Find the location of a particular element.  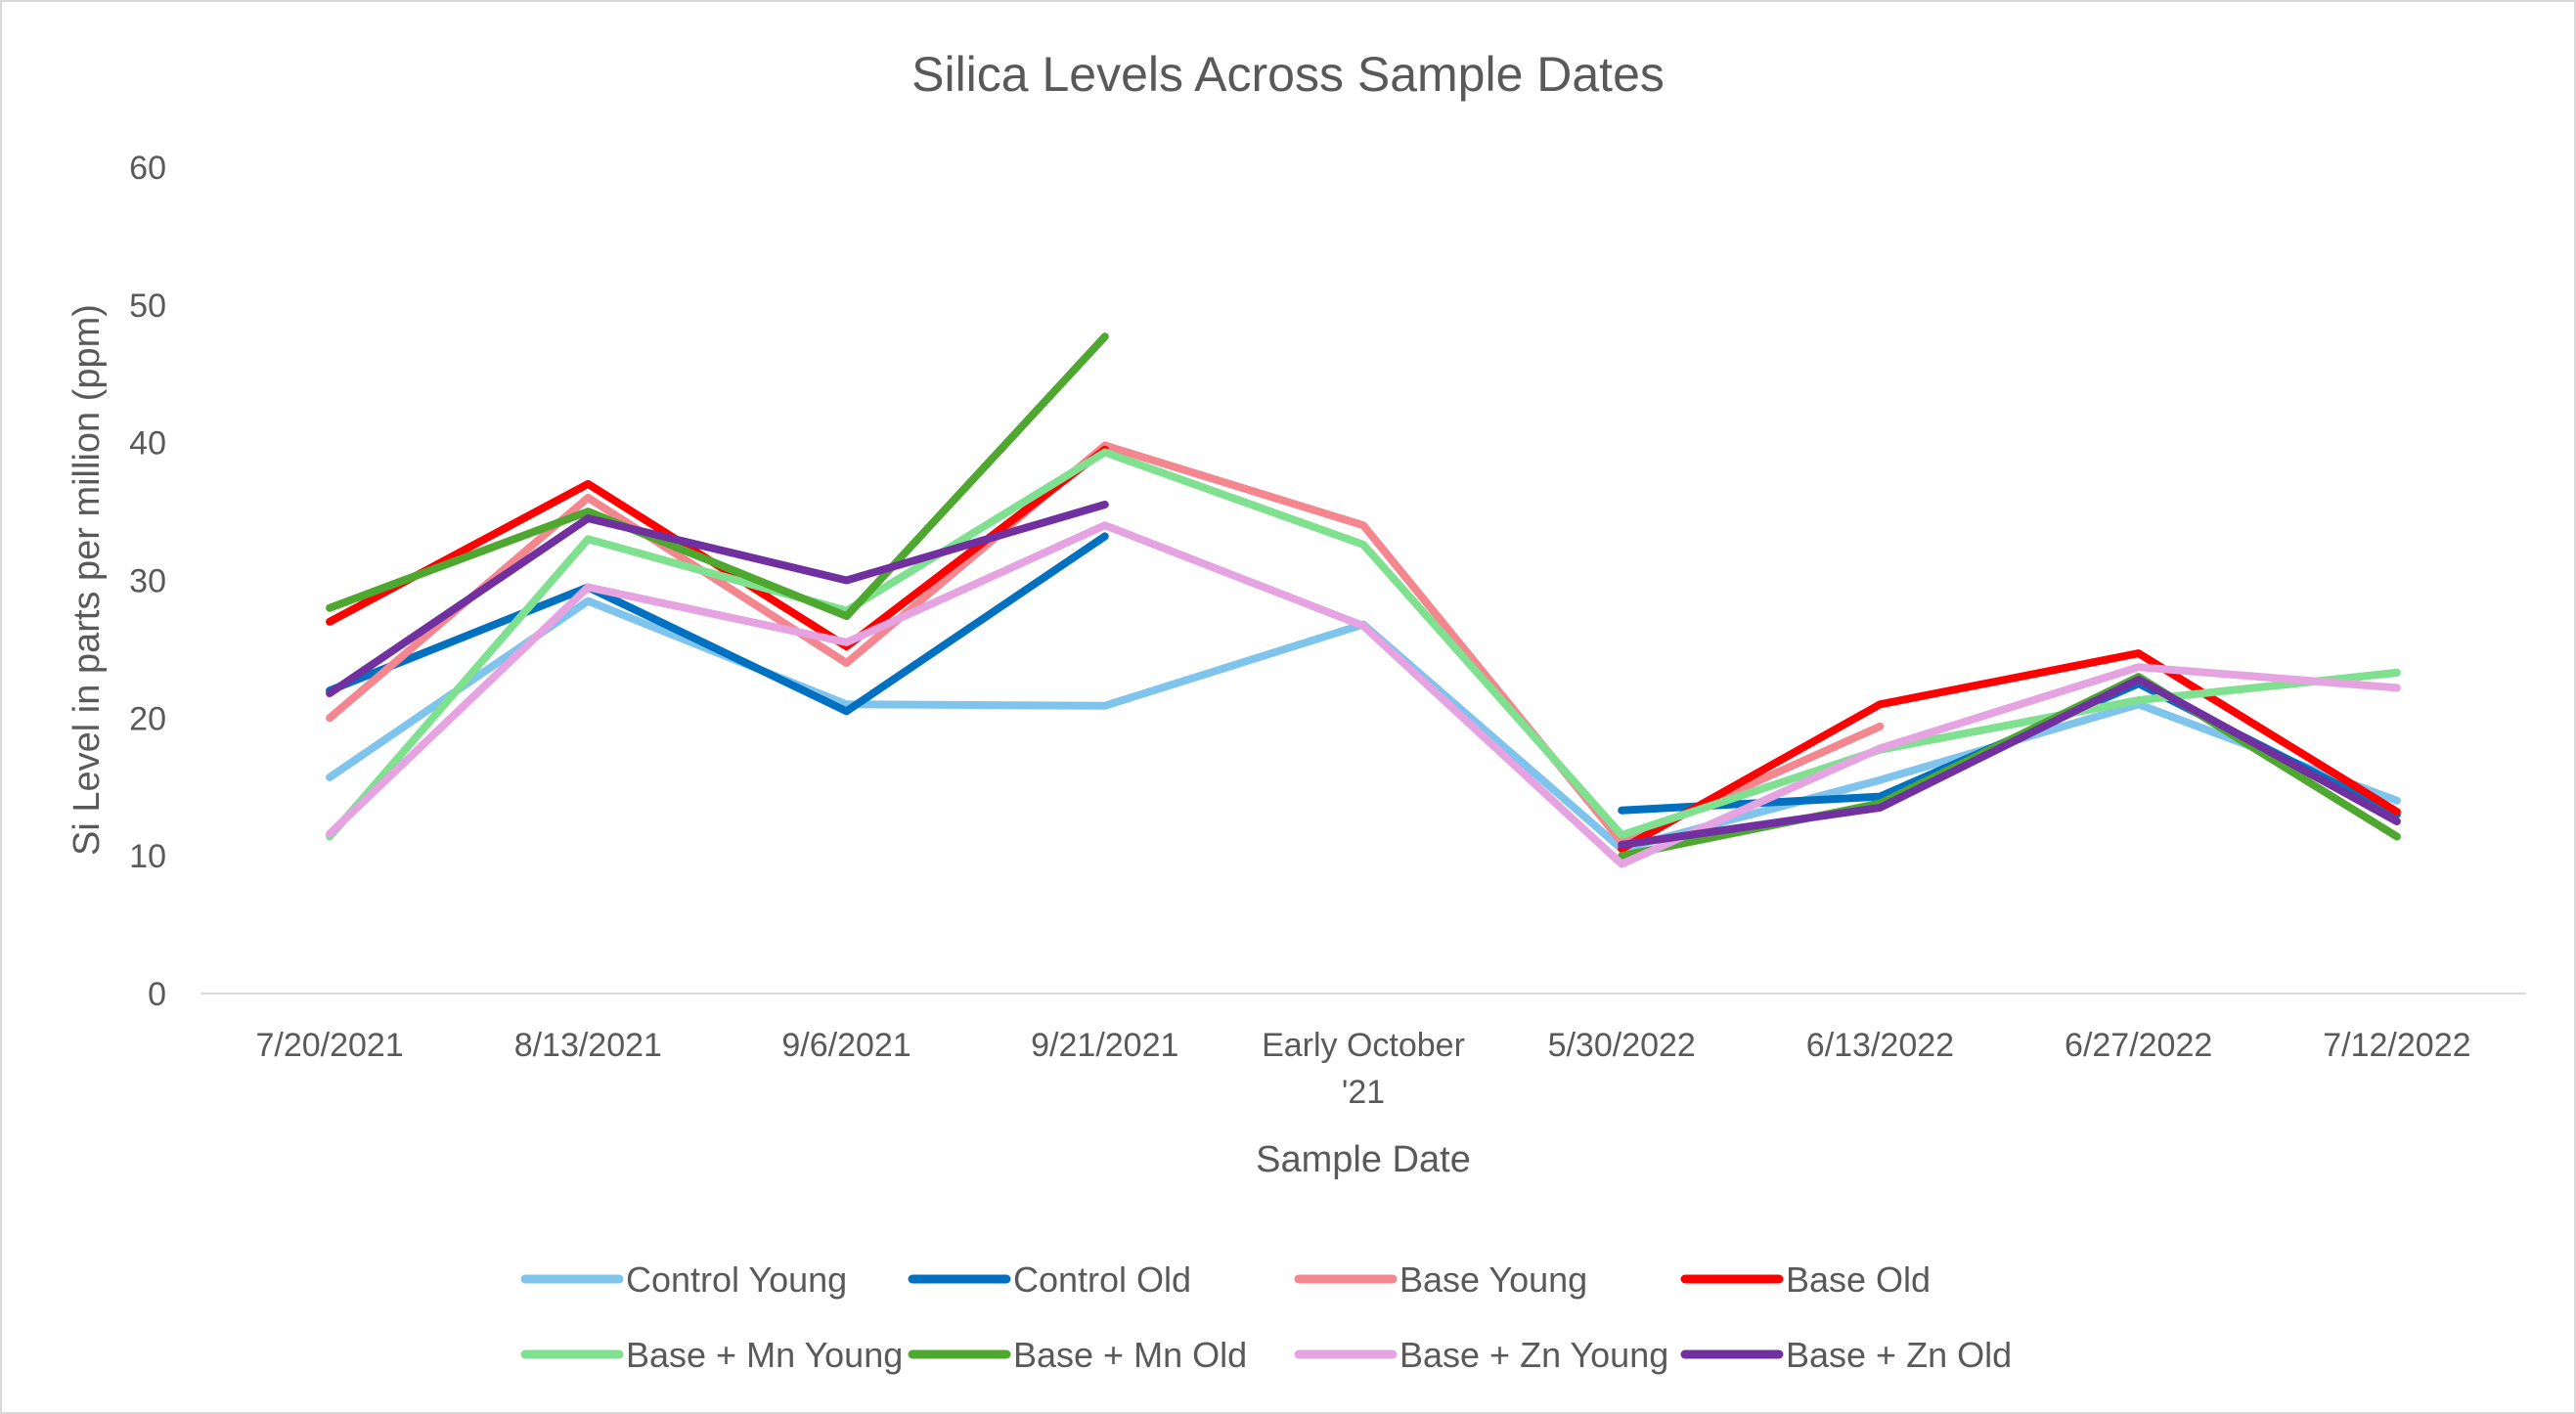

x-tick-label: '21 is located at coordinates (1363, 1092).